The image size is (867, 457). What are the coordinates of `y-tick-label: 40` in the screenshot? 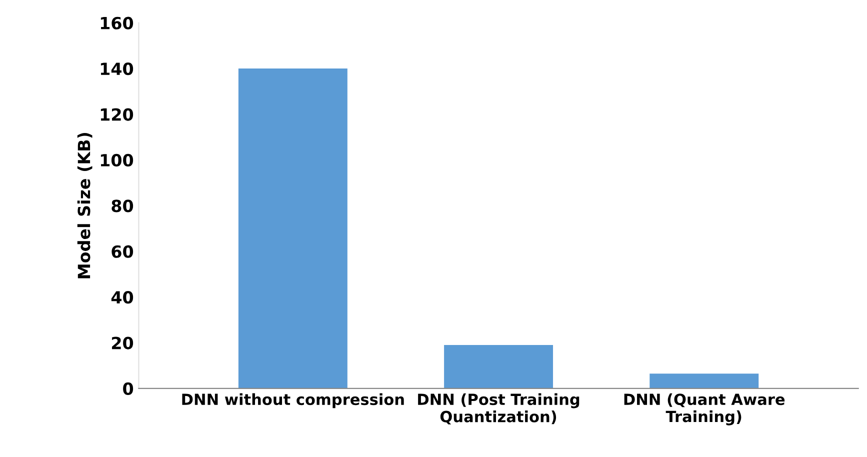 It's located at (122, 297).